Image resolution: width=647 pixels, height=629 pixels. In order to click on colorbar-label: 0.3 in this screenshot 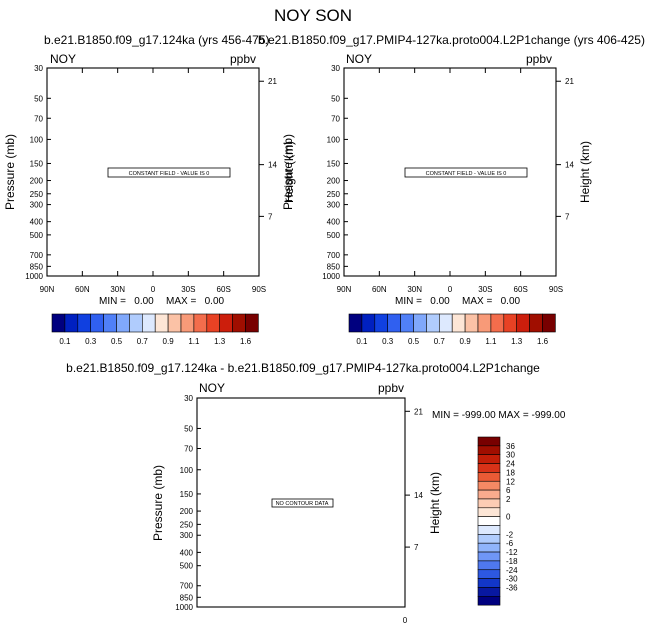, I will do `click(388, 341)`.